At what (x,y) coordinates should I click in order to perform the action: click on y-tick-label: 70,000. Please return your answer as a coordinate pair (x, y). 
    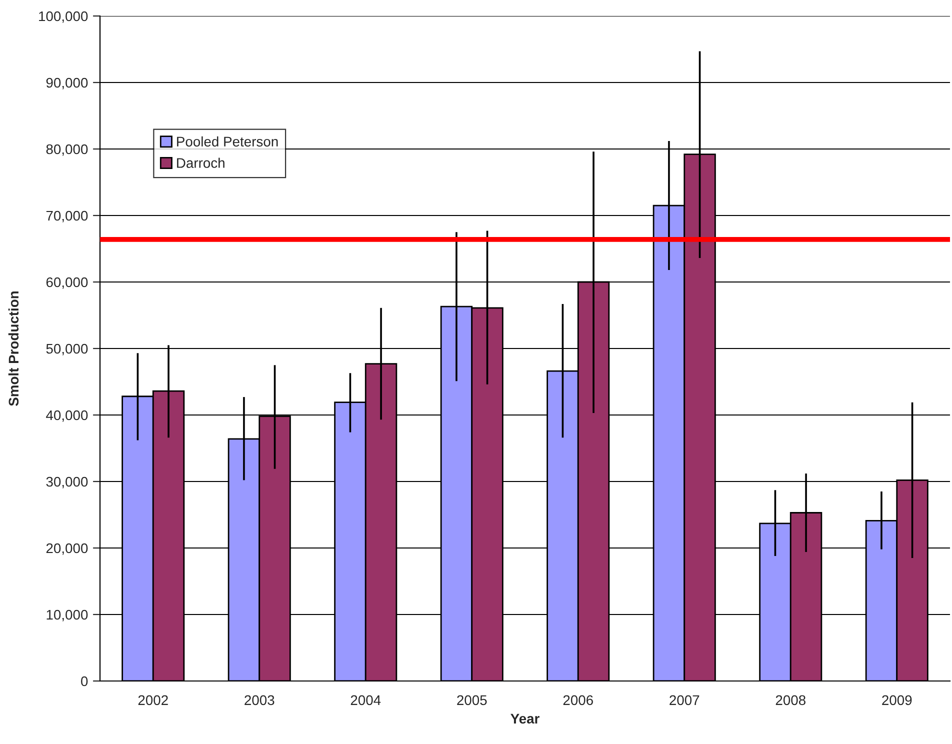
    Looking at the image, I should click on (67, 216).